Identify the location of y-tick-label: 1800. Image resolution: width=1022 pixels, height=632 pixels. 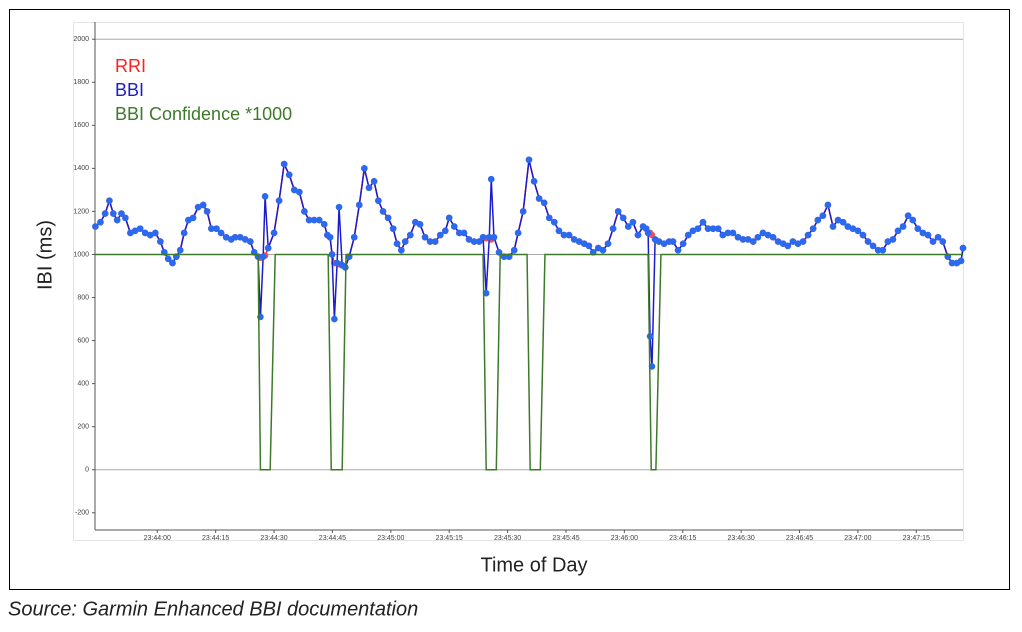
(81, 82).